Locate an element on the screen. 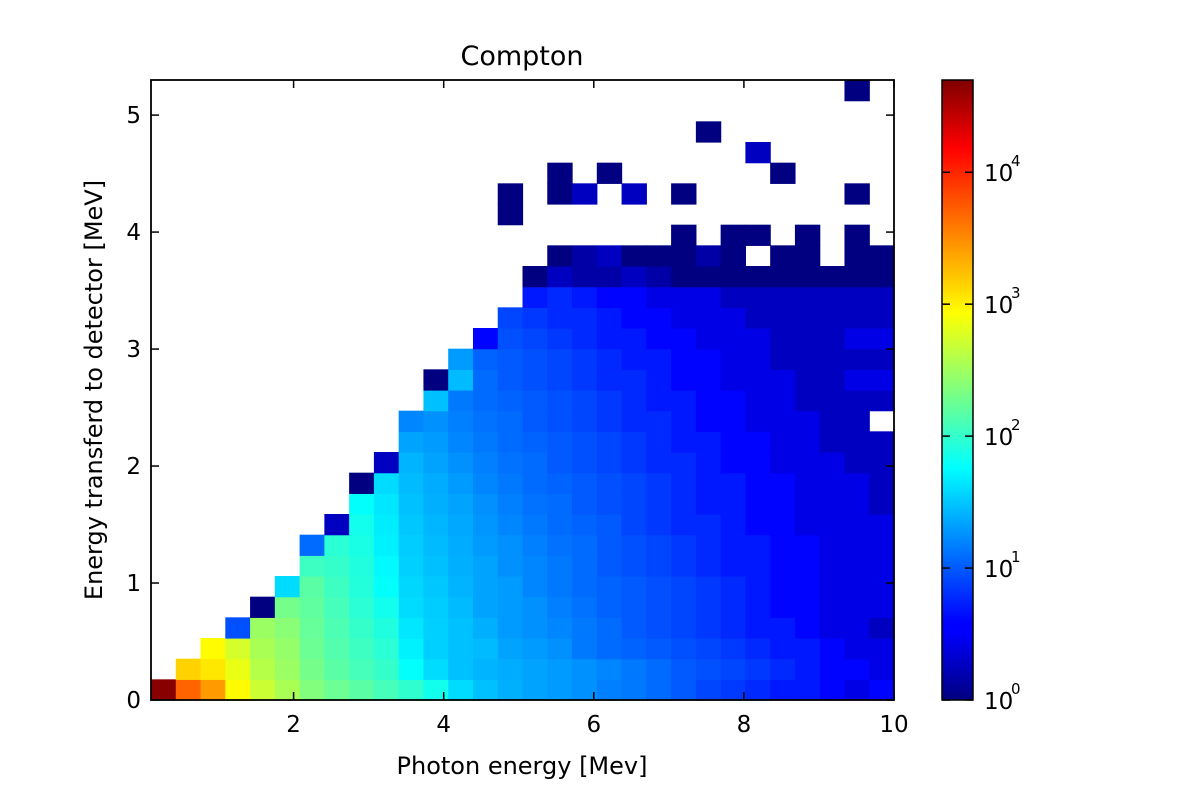 The image size is (1200, 800). x-tick-label: 10 is located at coordinates (893, 725).